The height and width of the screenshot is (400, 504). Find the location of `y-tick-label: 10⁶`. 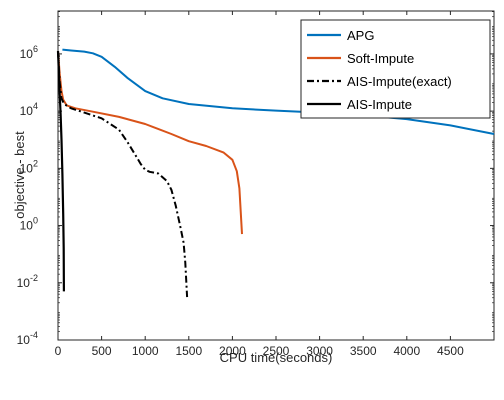

y-tick-label: 10⁶ is located at coordinates (29, 52).